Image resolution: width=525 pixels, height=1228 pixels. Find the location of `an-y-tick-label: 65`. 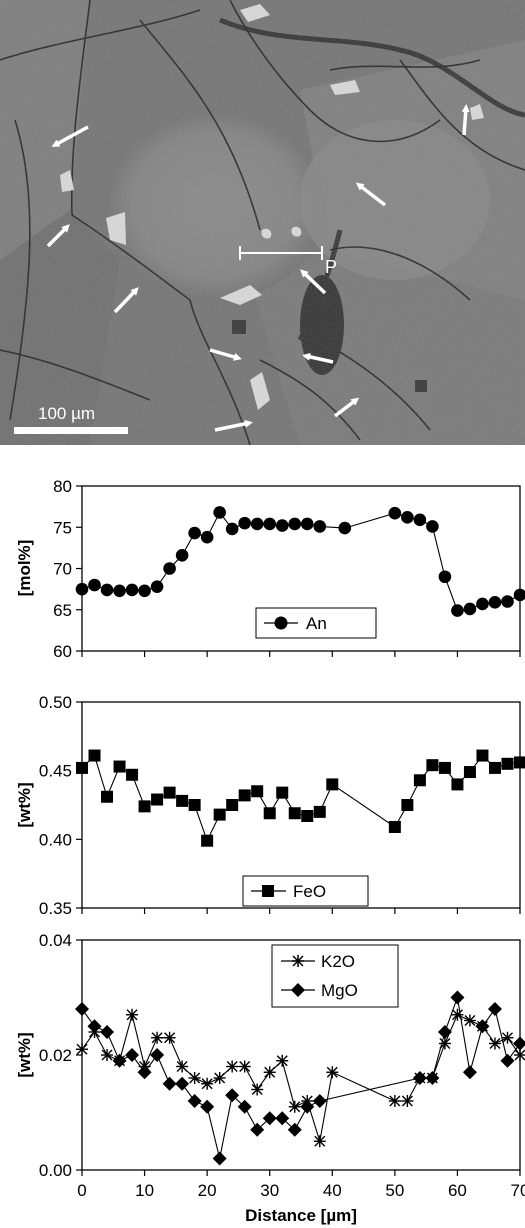

an-y-tick-label: 65 is located at coordinates (62, 610).